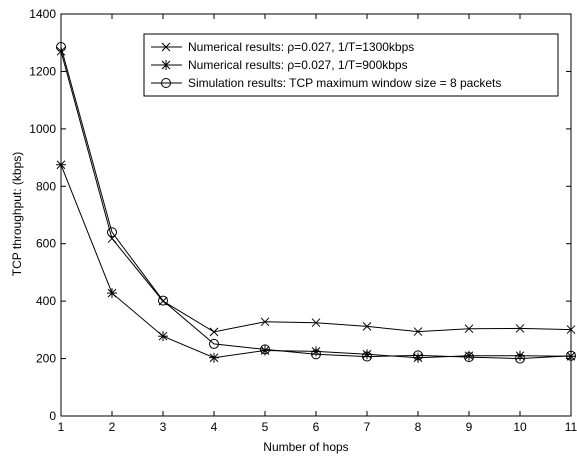 Image resolution: width=577 pixels, height=456 pixels. What do you see at coordinates (17, 214) in the screenshot?
I see `y-axis-label: TCP throughput: (kbps)` at bounding box center [17, 214].